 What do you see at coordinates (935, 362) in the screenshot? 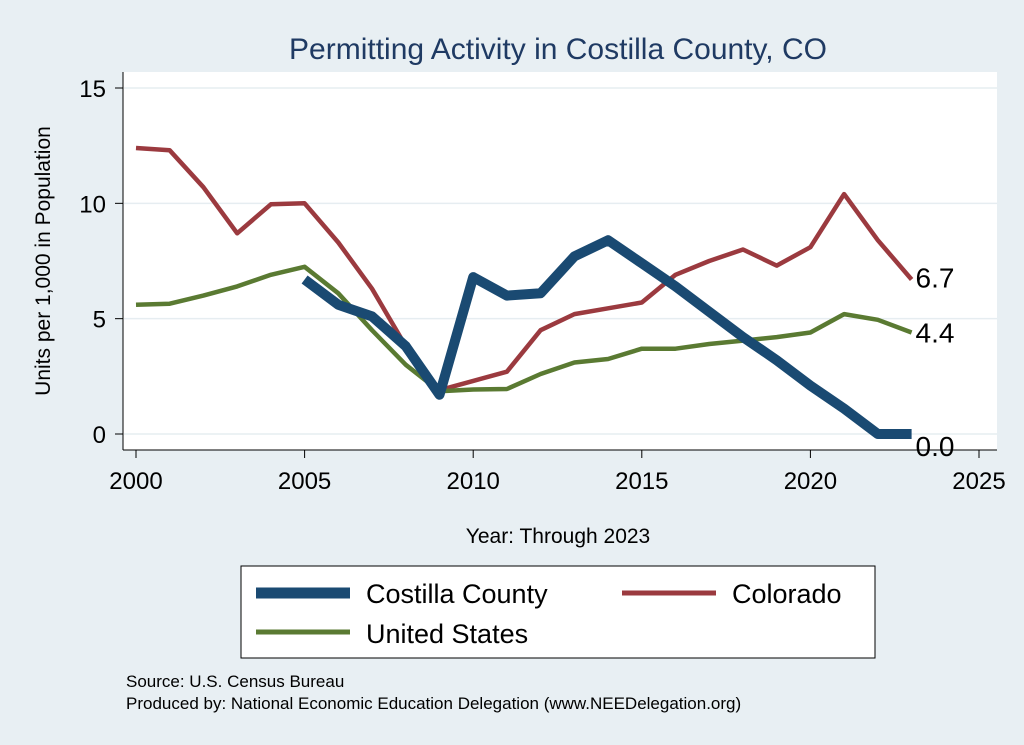
I see `end-labels: 0.0 6.7 4.4` at bounding box center [935, 362].